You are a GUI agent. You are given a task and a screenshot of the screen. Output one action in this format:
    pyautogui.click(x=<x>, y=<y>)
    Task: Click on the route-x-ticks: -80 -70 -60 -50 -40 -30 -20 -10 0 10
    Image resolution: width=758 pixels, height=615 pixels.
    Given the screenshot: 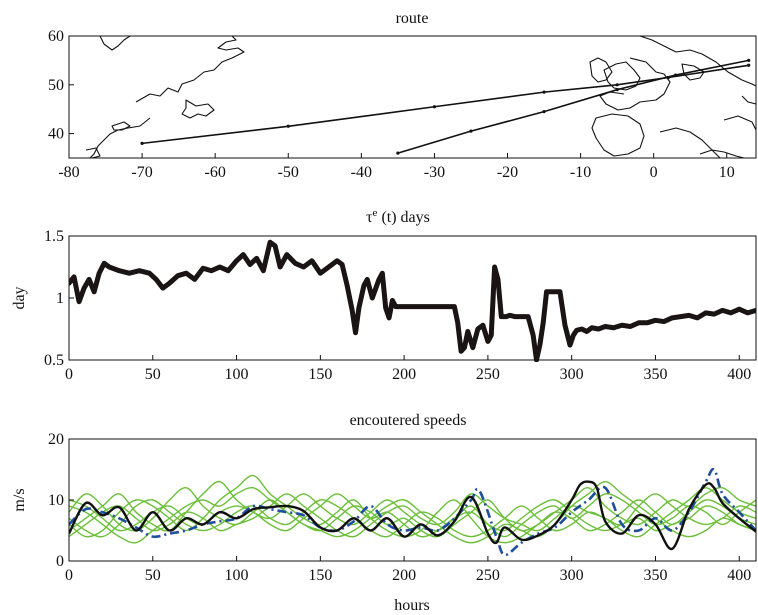 What is the action you would take?
    pyautogui.click(x=396, y=167)
    